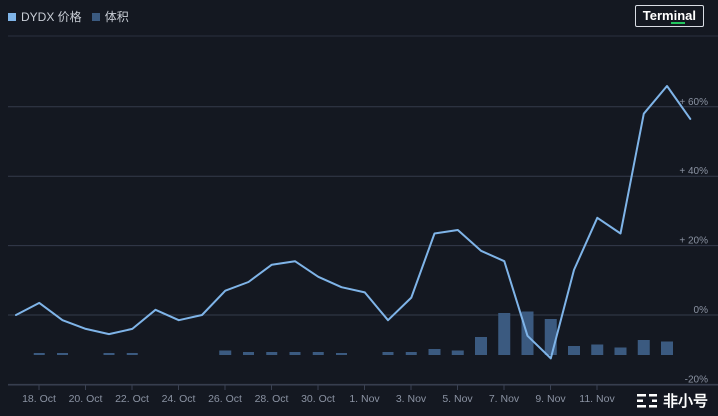 The width and height of the screenshot is (718, 416). Describe the element at coordinates (685, 401) in the screenshot. I see `watermark-text: 非小号` at that location.